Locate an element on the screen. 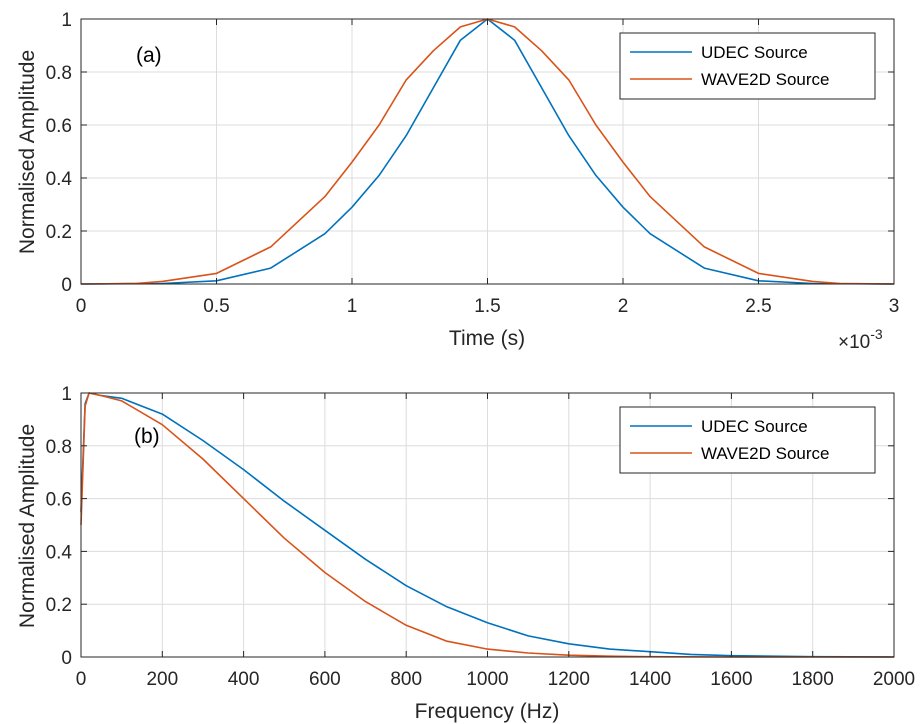 The height and width of the screenshot is (724, 923). legend-b: UDEC Source WAVE2D Source is located at coordinates (747, 440).